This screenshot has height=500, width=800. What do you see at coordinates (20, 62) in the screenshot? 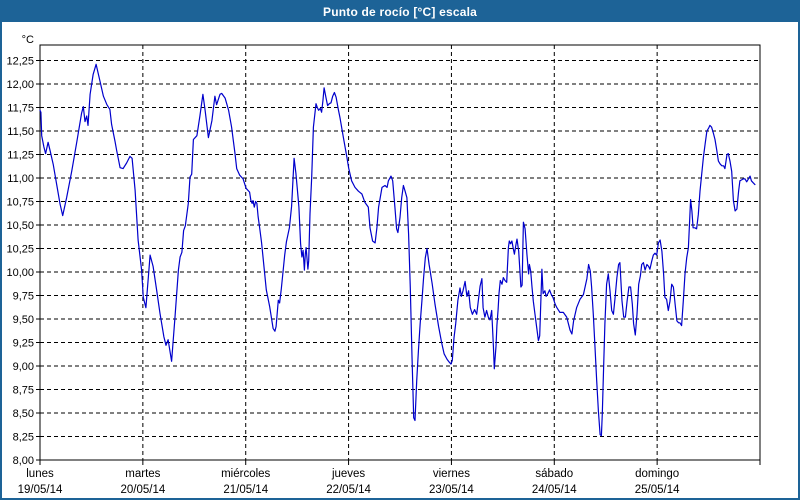
I see `y-tick-label: 12,25` at bounding box center [20, 62].